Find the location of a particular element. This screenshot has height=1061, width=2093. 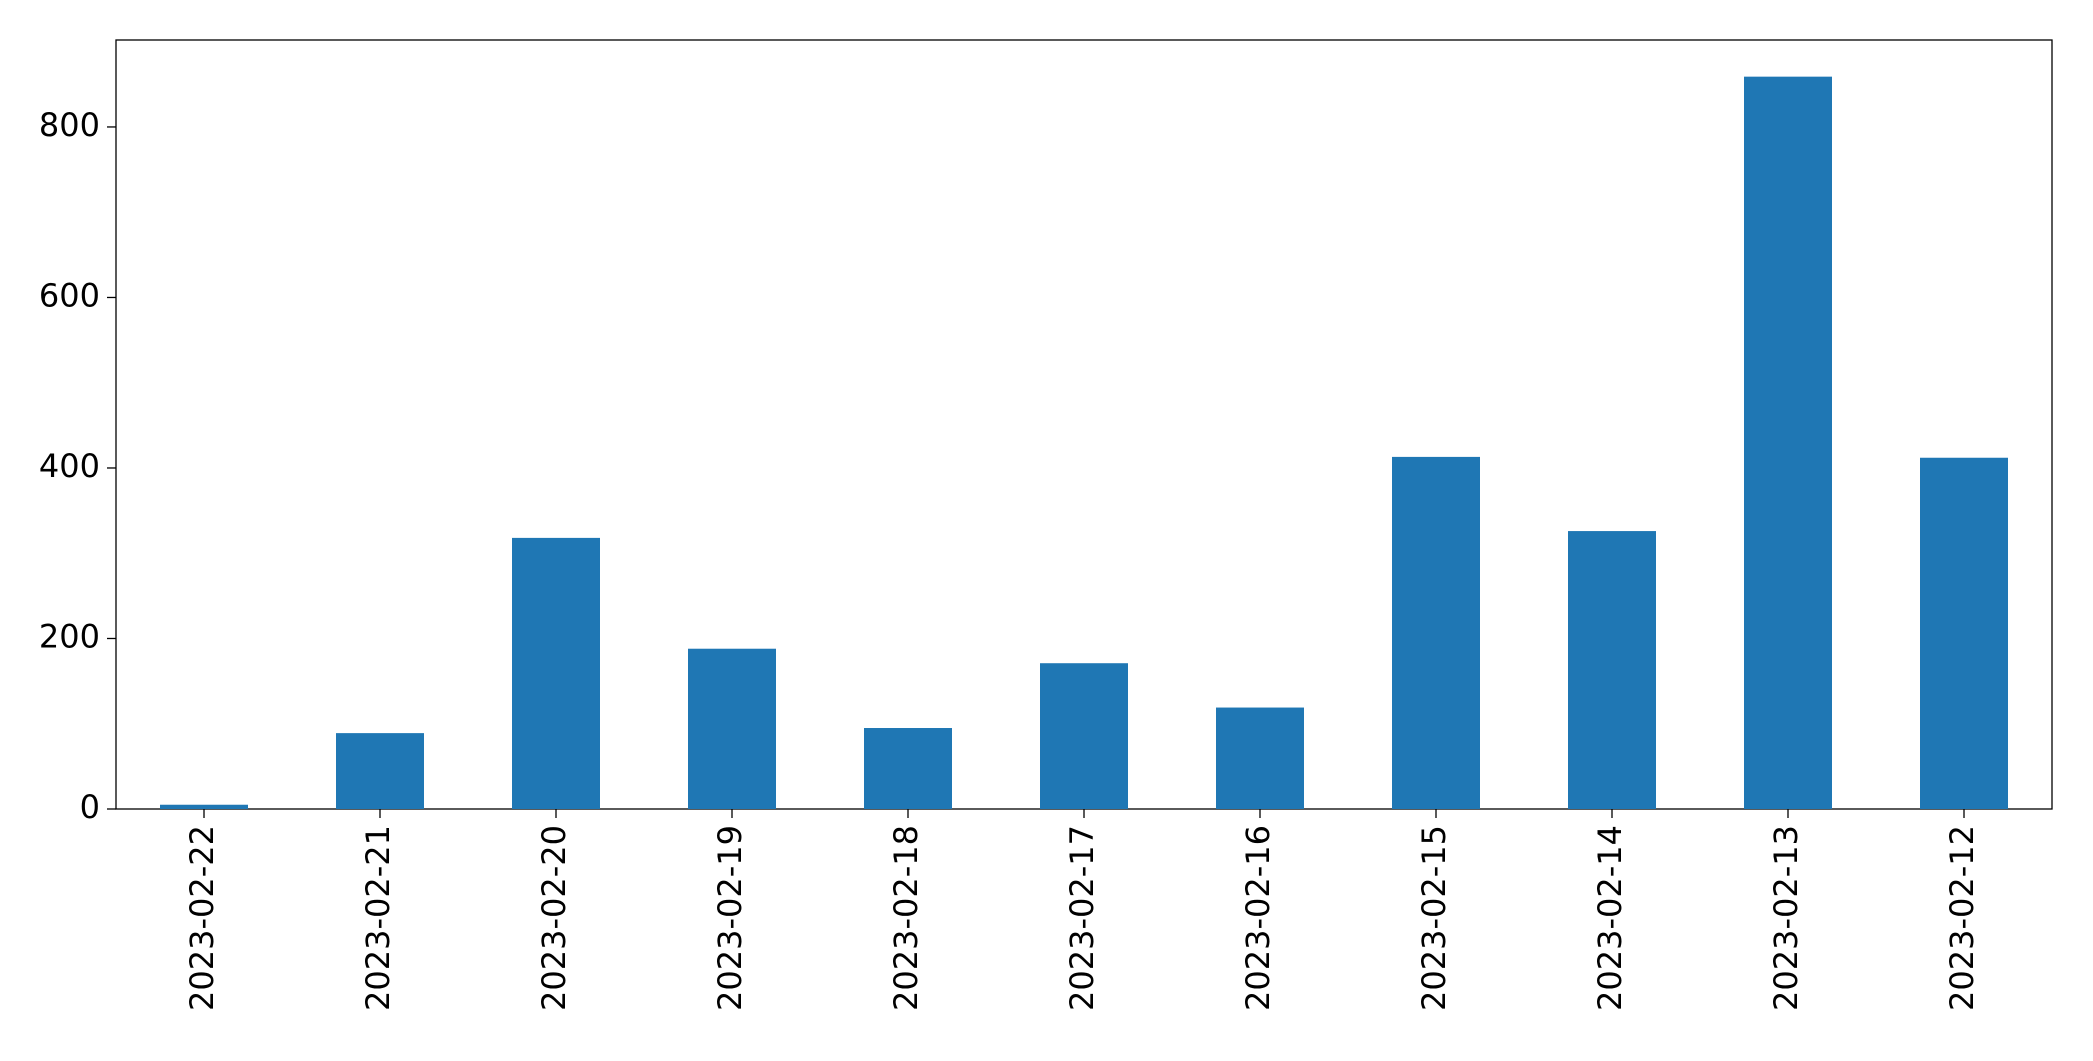

y-tick-label: 800 is located at coordinates (69, 125).